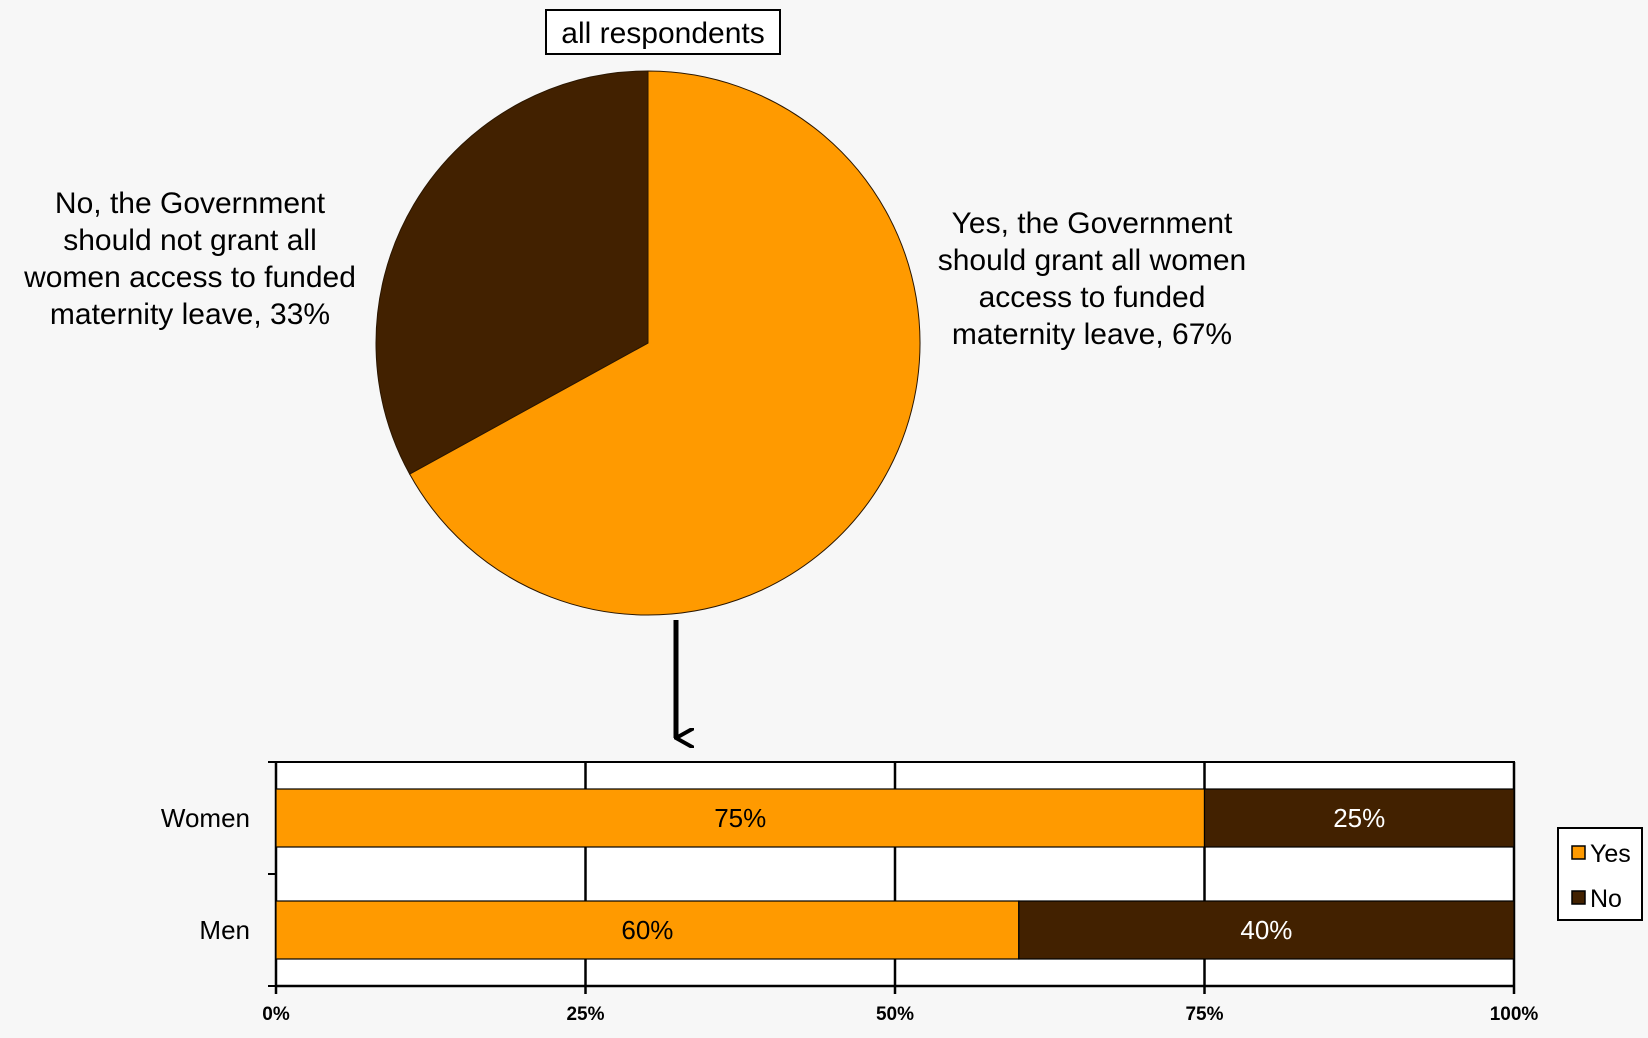 The width and height of the screenshot is (1648, 1038). I want to click on x-tick-label: 50%, so click(895, 1014).